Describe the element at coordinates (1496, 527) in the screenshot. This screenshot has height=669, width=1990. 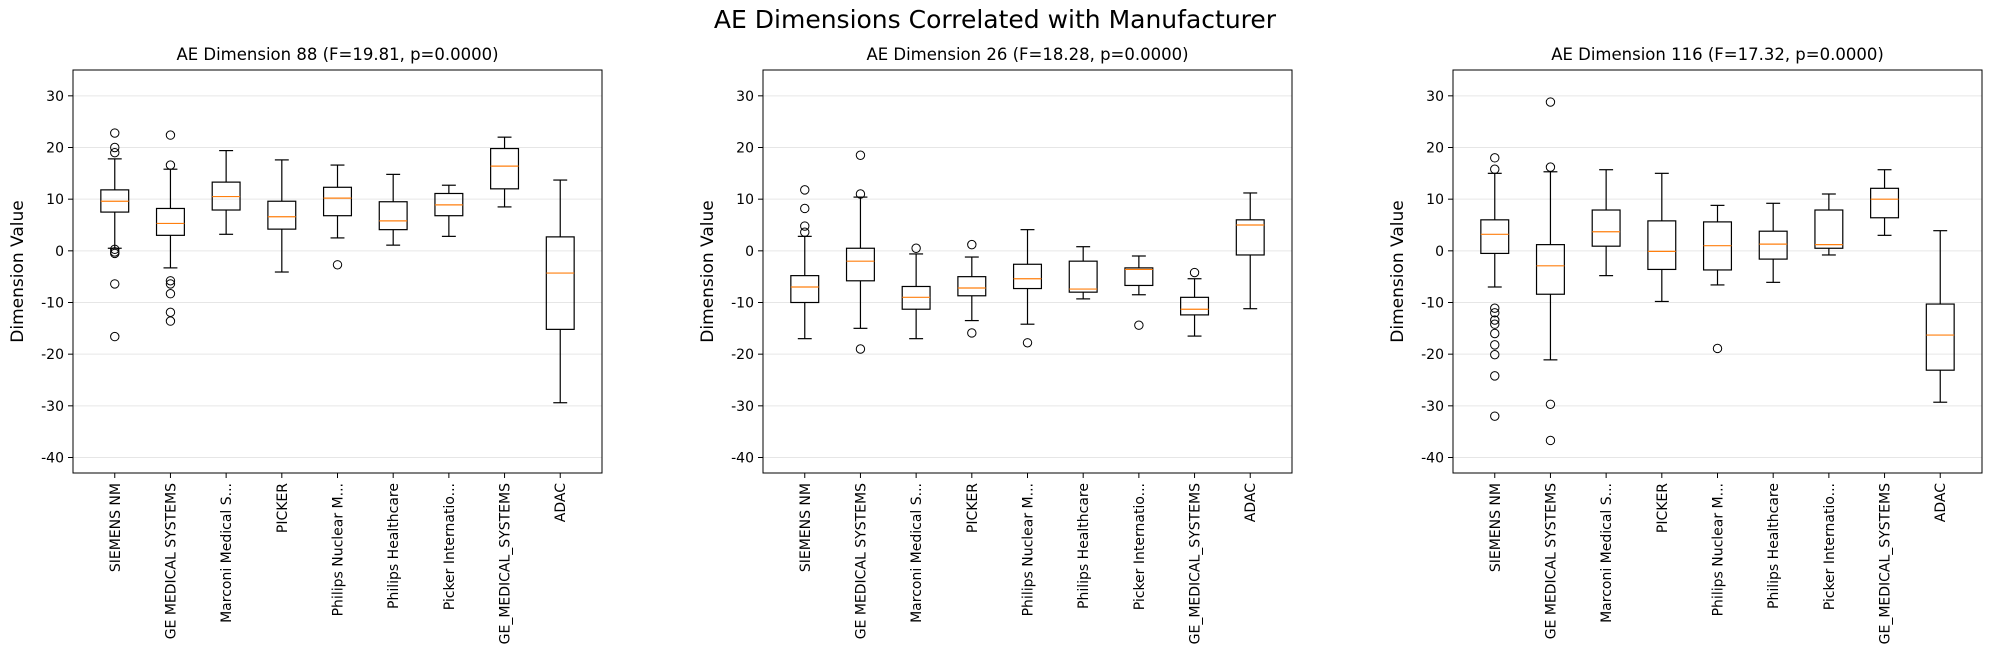
I see `x-tick-label: SIEMENS NM` at that location.